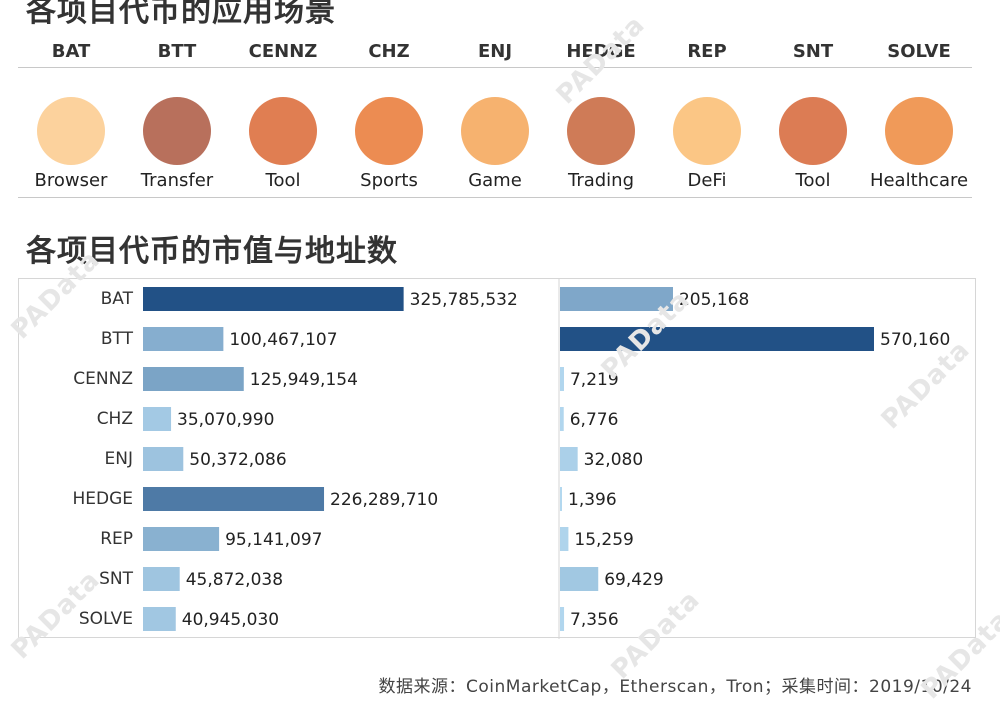 The width and height of the screenshot is (1000, 705). I want to click on data-label: 40,945,030, so click(230, 620).